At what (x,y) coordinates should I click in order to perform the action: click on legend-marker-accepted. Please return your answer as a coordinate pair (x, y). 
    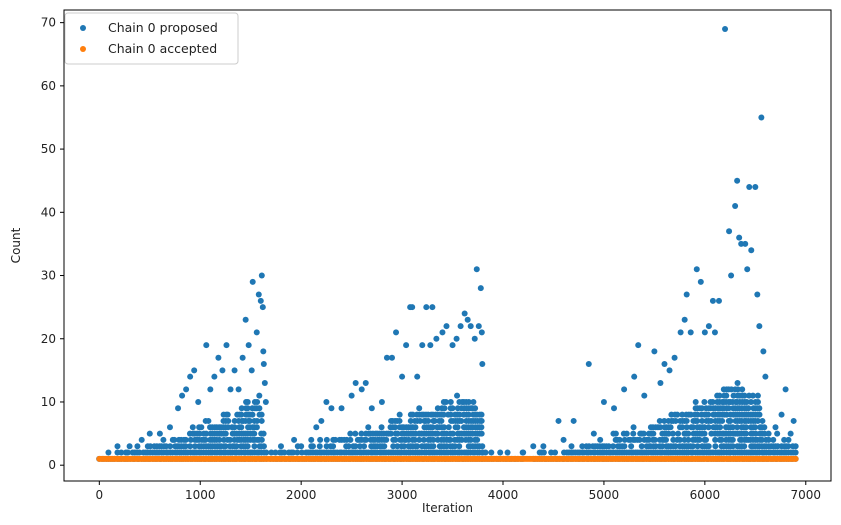
    Looking at the image, I should click on (83, 49).